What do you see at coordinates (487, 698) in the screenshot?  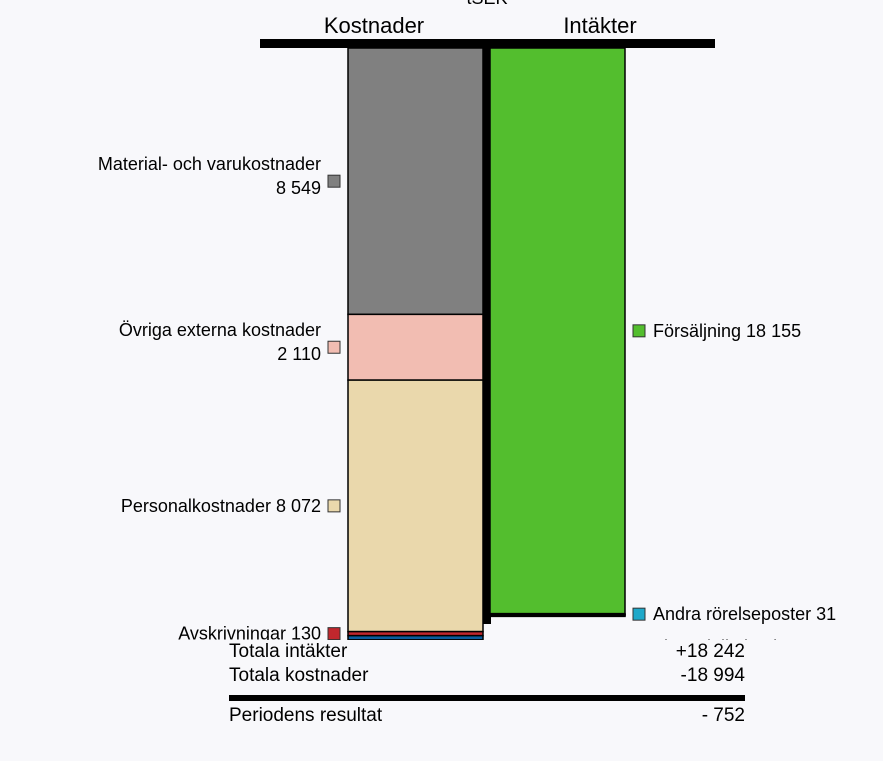 I see `totals-divider` at bounding box center [487, 698].